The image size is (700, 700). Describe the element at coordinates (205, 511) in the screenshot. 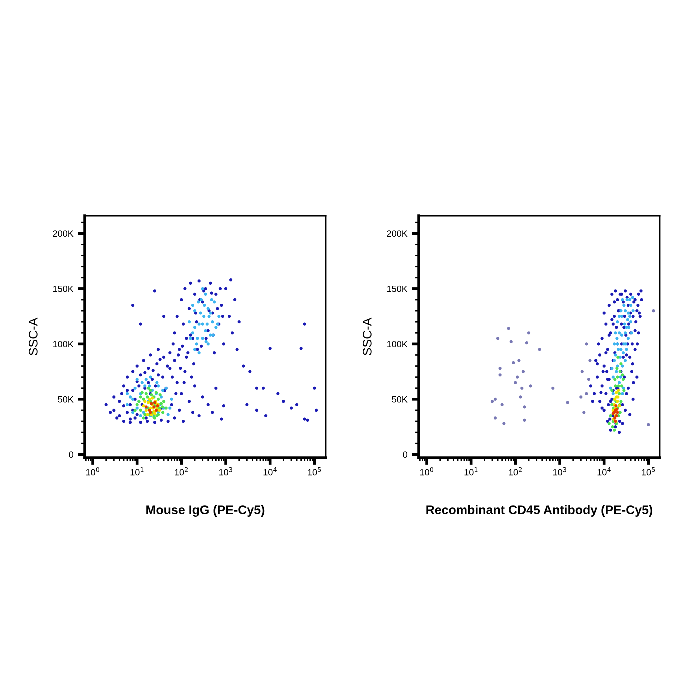

I see `x-axis-title: Mouse IgG (PE-Cy5)` at that location.